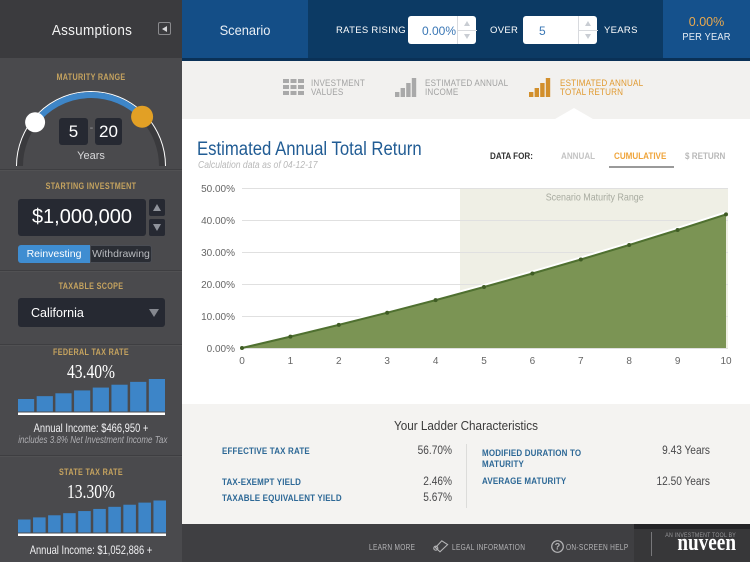 This screenshot has height=562, width=750. Describe the element at coordinates (218, 317) in the screenshot. I see `svg-text: 10.00%` at that location.